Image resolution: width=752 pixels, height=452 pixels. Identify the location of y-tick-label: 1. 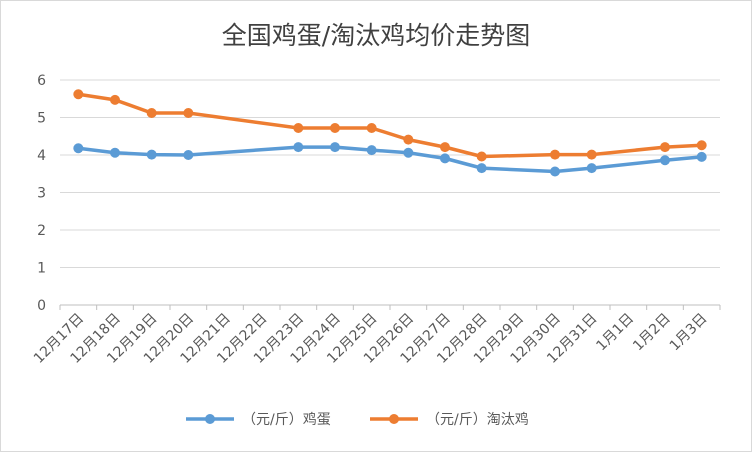
(41, 269).